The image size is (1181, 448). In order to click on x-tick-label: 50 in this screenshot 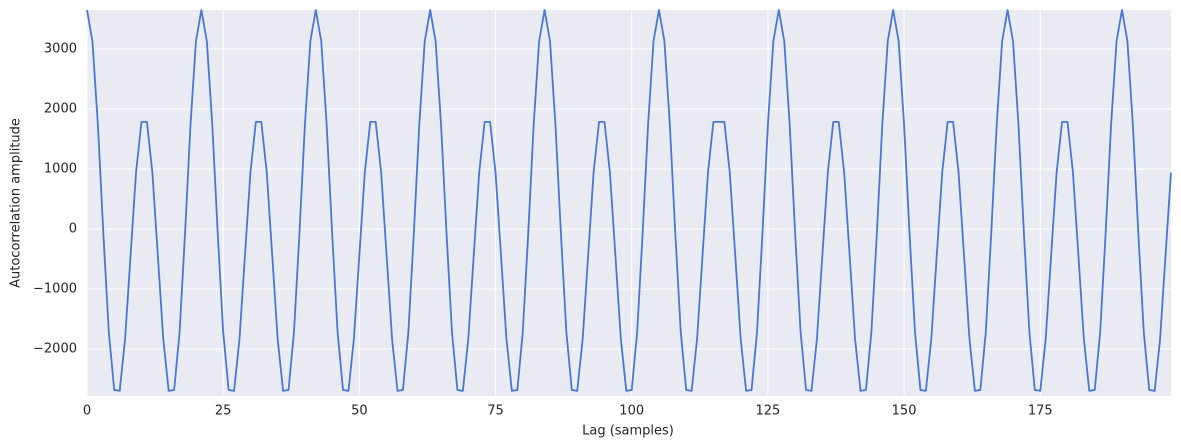, I will do `click(359, 411)`.